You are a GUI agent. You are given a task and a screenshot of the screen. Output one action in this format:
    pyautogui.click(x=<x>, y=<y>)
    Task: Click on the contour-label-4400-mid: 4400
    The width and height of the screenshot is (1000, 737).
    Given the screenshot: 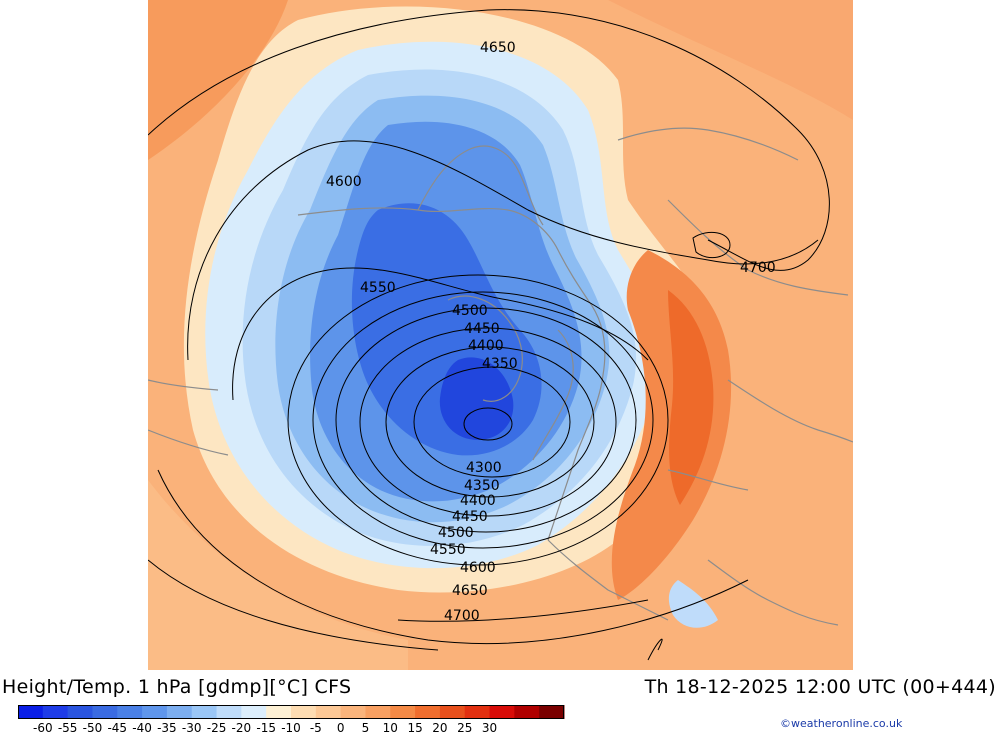 What is the action you would take?
    pyautogui.click(x=486, y=346)
    